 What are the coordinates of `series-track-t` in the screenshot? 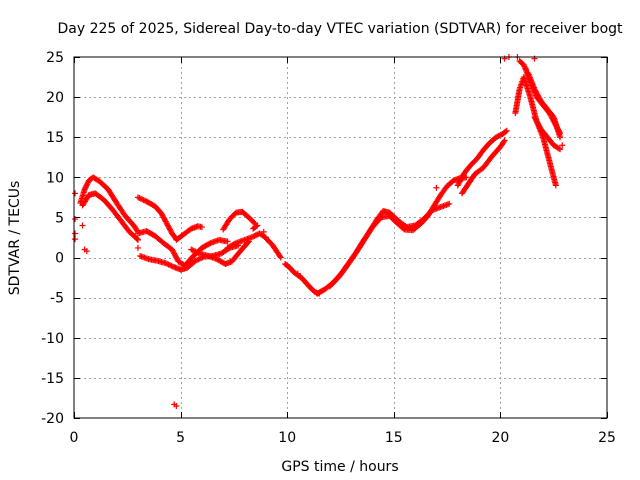 It's located at (547, 133).